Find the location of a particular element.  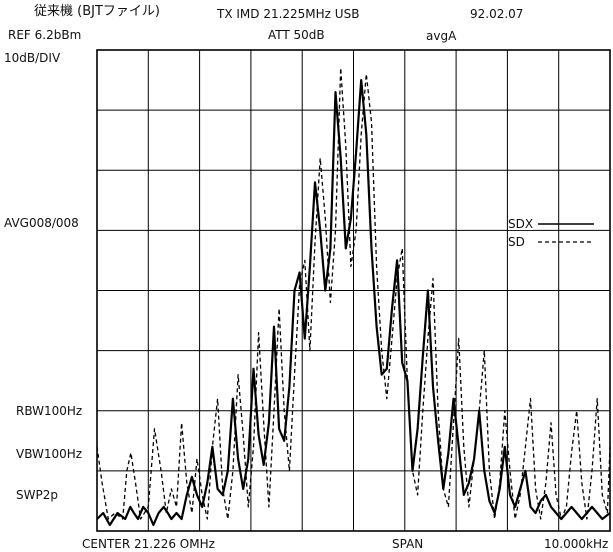

attenuation-label: ATT 50dB is located at coordinates (296, 35).